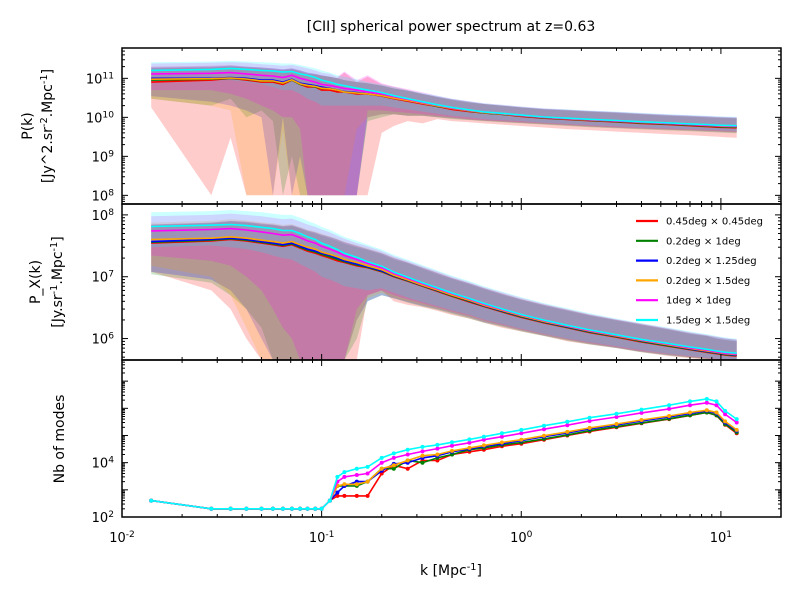  What do you see at coordinates (698, 301) in the screenshot?
I see `legend-label: 1deg × 1deg` at bounding box center [698, 301].